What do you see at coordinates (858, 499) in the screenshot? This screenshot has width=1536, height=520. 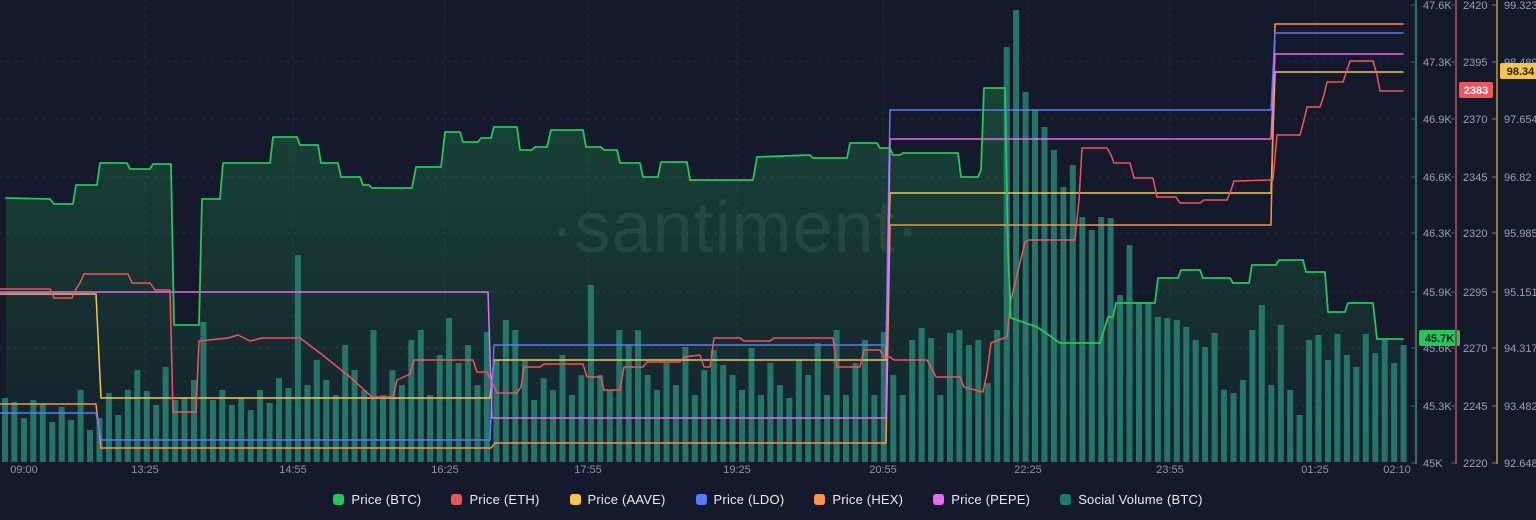 I see `legend-item-price-hex: Price (HEX)` at bounding box center [858, 499].